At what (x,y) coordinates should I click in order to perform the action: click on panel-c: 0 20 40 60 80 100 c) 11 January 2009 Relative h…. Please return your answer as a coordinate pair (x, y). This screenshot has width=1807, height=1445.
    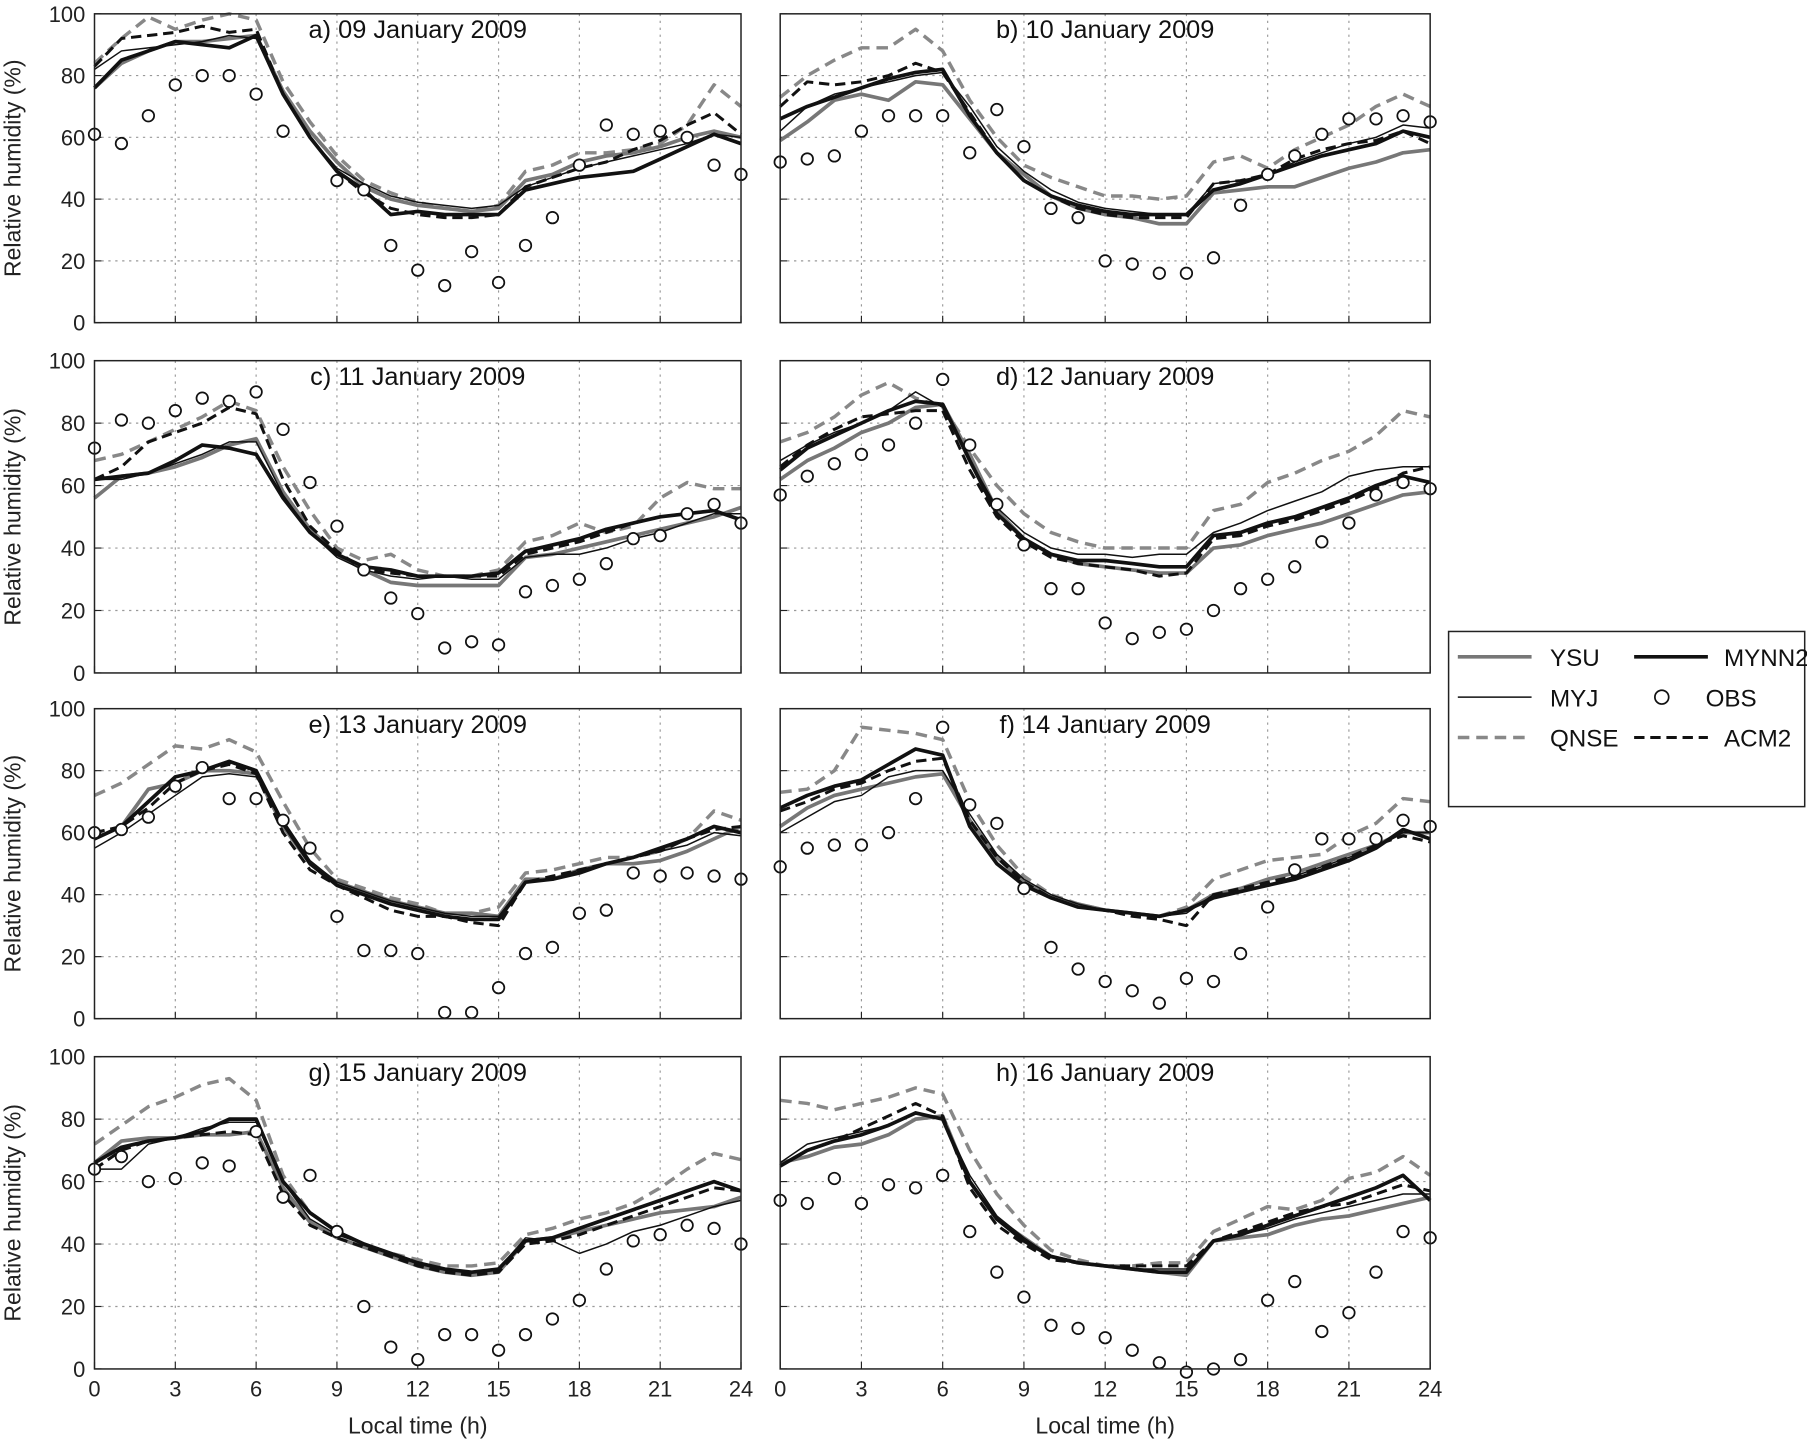
    Looking at the image, I should click on (374, 517).